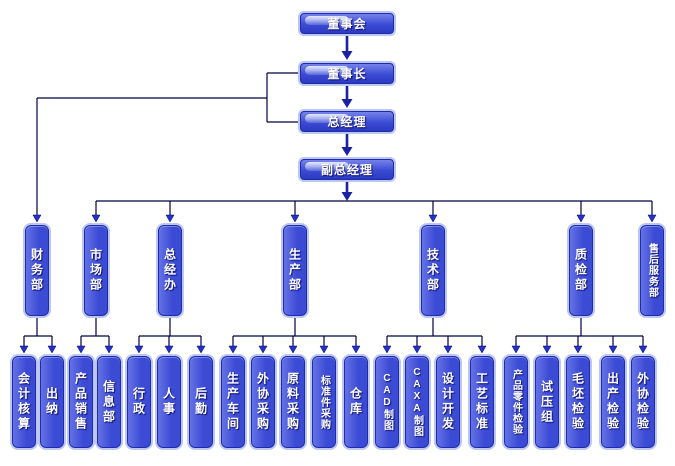 The height and width of the screenshot is (466, 675). I want to click on leaf-pressure-test-group: 试压组, so click(547, 402).